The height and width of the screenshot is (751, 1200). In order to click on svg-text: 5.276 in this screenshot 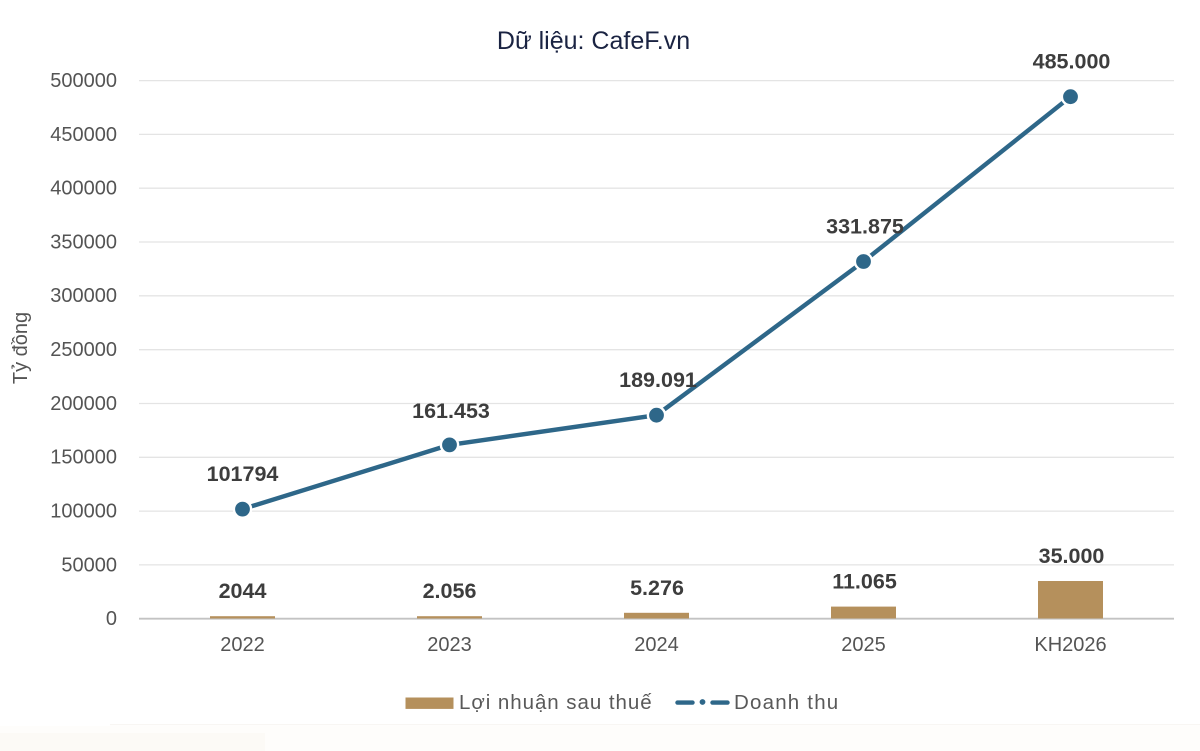, I will do `click(657, 588)`.